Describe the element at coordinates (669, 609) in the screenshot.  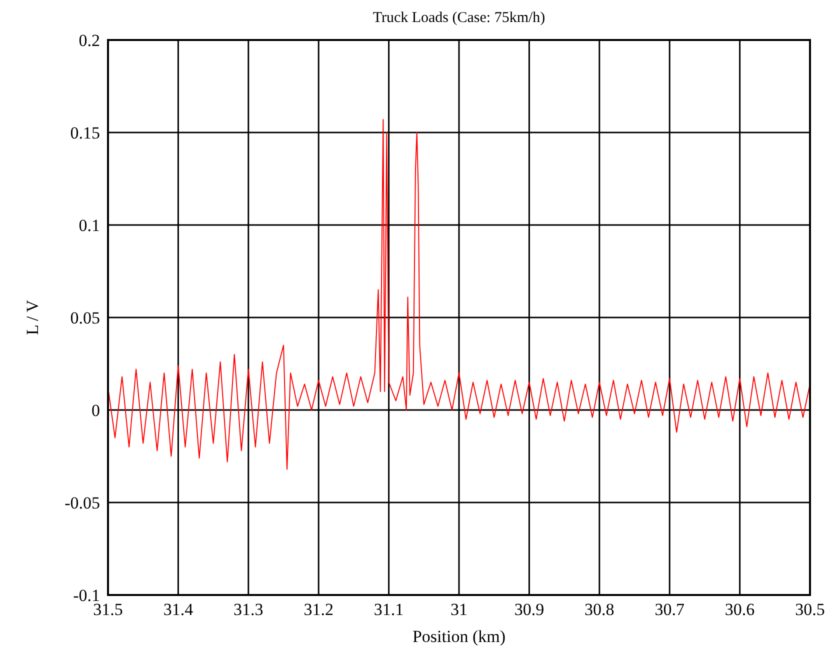
I see `x-tick-label: 30.7` at that location.